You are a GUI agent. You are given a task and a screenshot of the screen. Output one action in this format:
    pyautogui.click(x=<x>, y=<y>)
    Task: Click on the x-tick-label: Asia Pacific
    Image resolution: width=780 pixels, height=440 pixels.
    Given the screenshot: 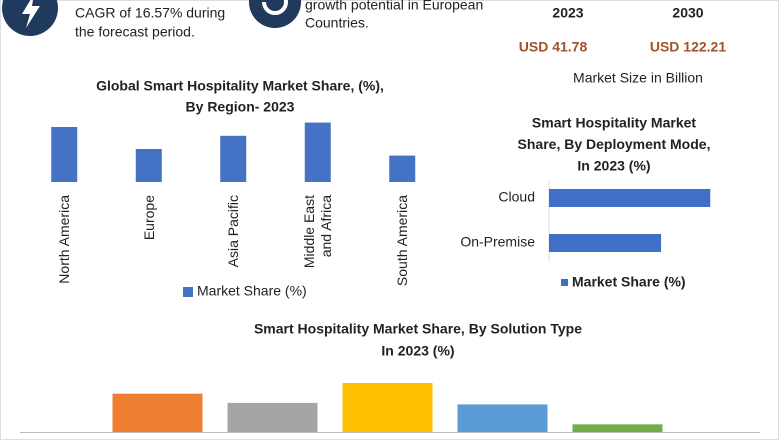 What is the action you would take?
    pyautogui.click(x=232, y=231)
    